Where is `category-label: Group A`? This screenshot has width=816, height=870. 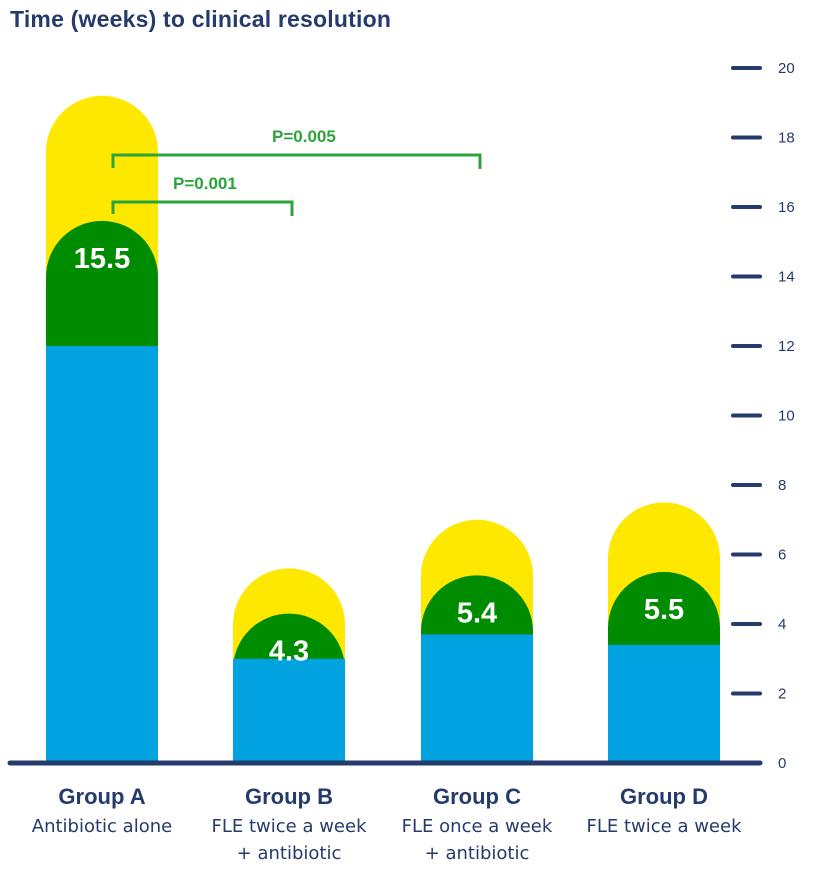
category-label: Group A is located at coordinates (101, 796).